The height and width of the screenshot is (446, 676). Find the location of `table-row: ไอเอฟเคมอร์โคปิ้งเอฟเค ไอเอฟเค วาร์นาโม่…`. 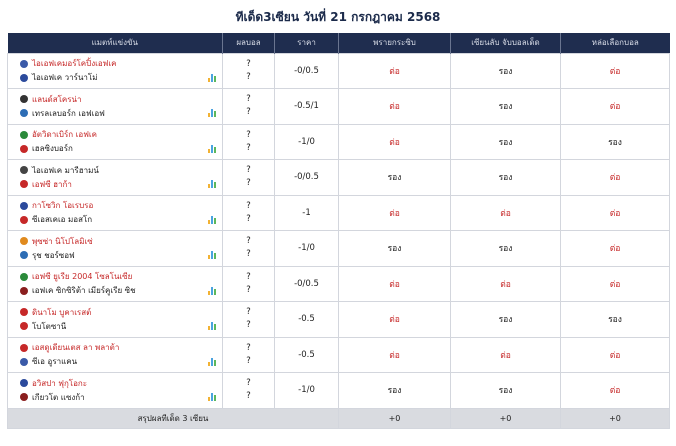

table-row: ไอเอฟเคมอร์โคปิ้งเอฟเค ไอเอฟเค วาร์นาโม่… is located at coordinates (338, 70).